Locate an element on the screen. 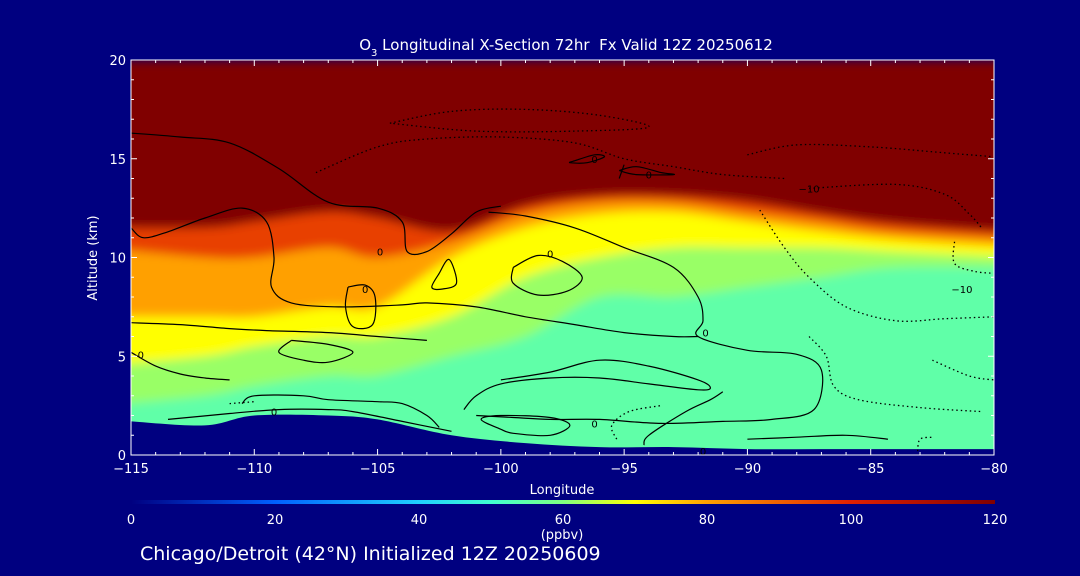 The height and width of the screenshot is (576, 1080). x-tick-label: −100 is located at coordinates (501, 469).